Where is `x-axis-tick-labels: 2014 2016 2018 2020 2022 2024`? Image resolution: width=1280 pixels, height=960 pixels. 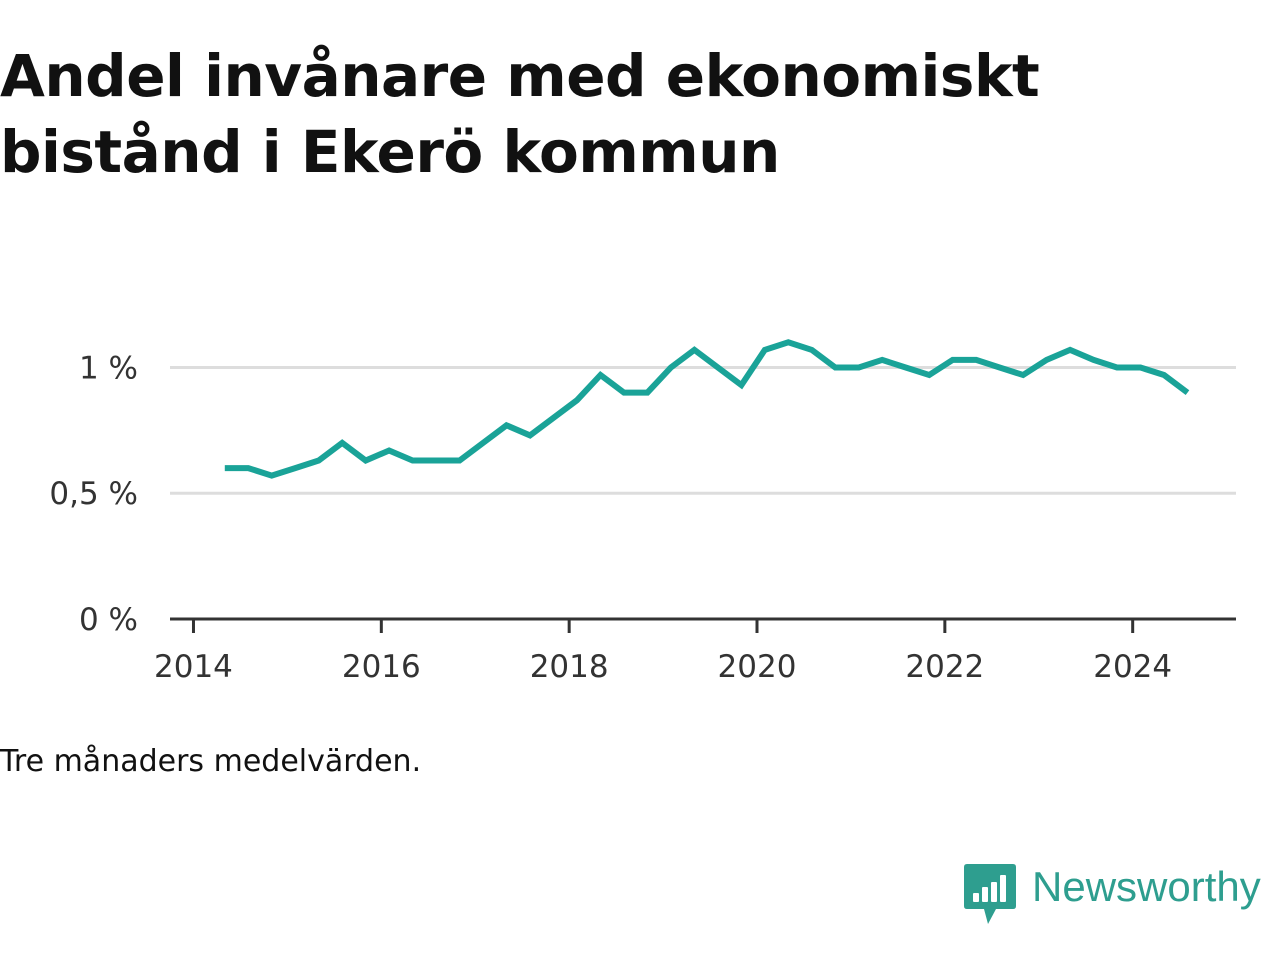 x-axis-tick-labels: 2014 2016 2018 2020 2022 2024 is located at coordinates (663, 667).